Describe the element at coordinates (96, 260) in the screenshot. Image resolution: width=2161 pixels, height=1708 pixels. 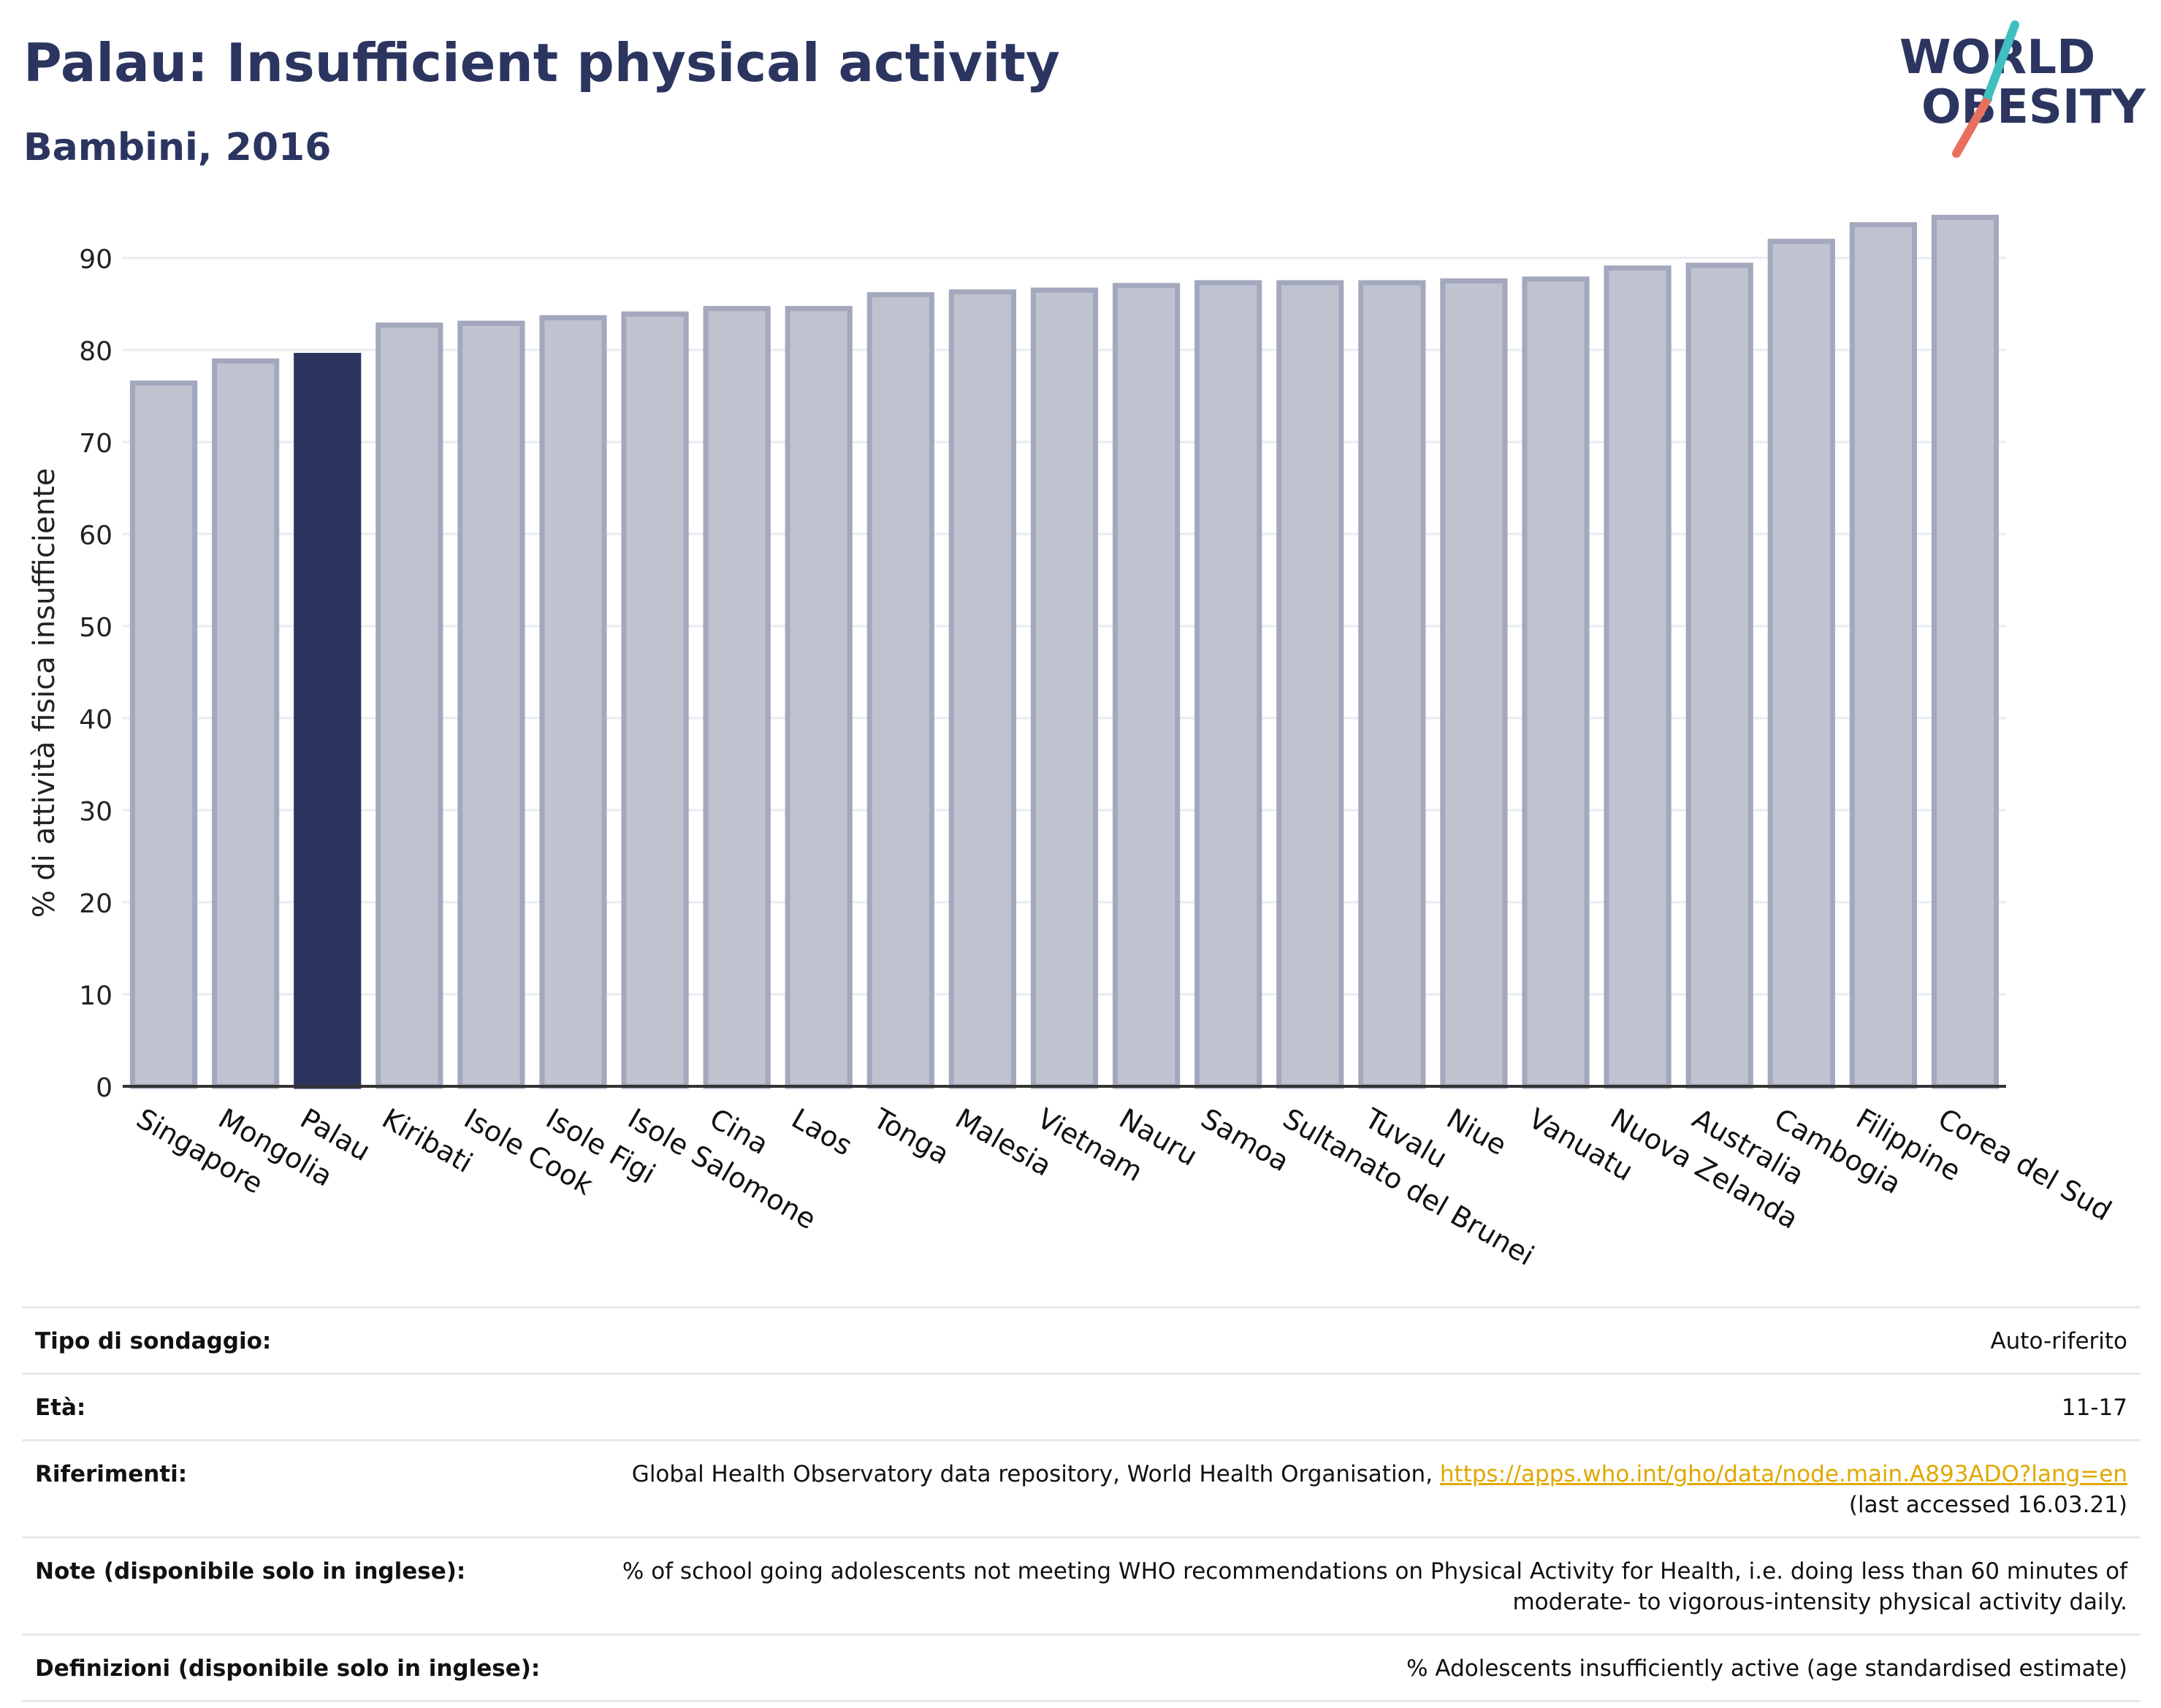
I see `y-tick-label: 90` at that location.